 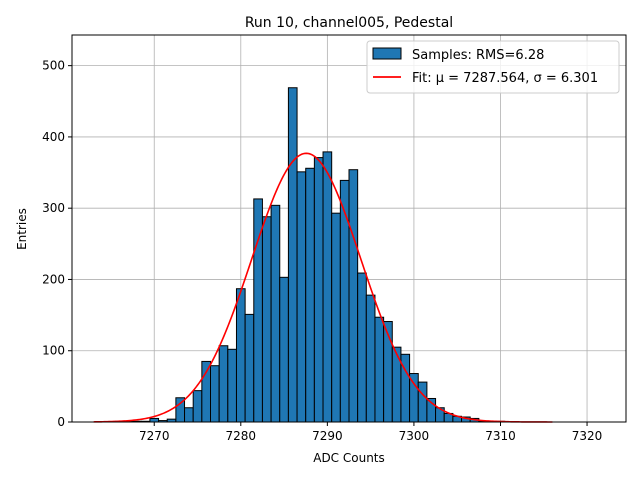 What do you see at coordinates (53, 279) in the screenshot?
I see `y-tick-label: 200` at bounding box center [53, 279].